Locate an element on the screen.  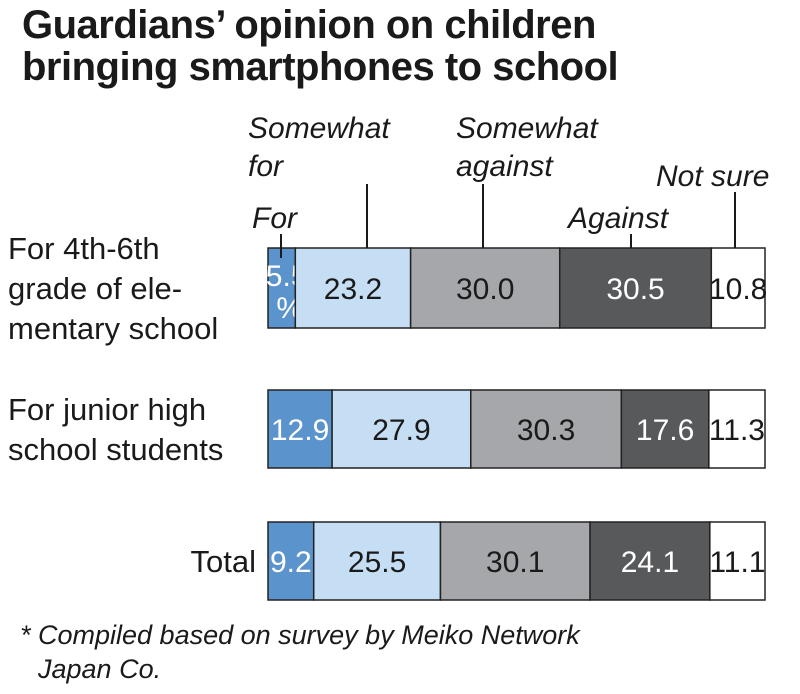
data-label: 30.0 is located at coordinates (485, 289).